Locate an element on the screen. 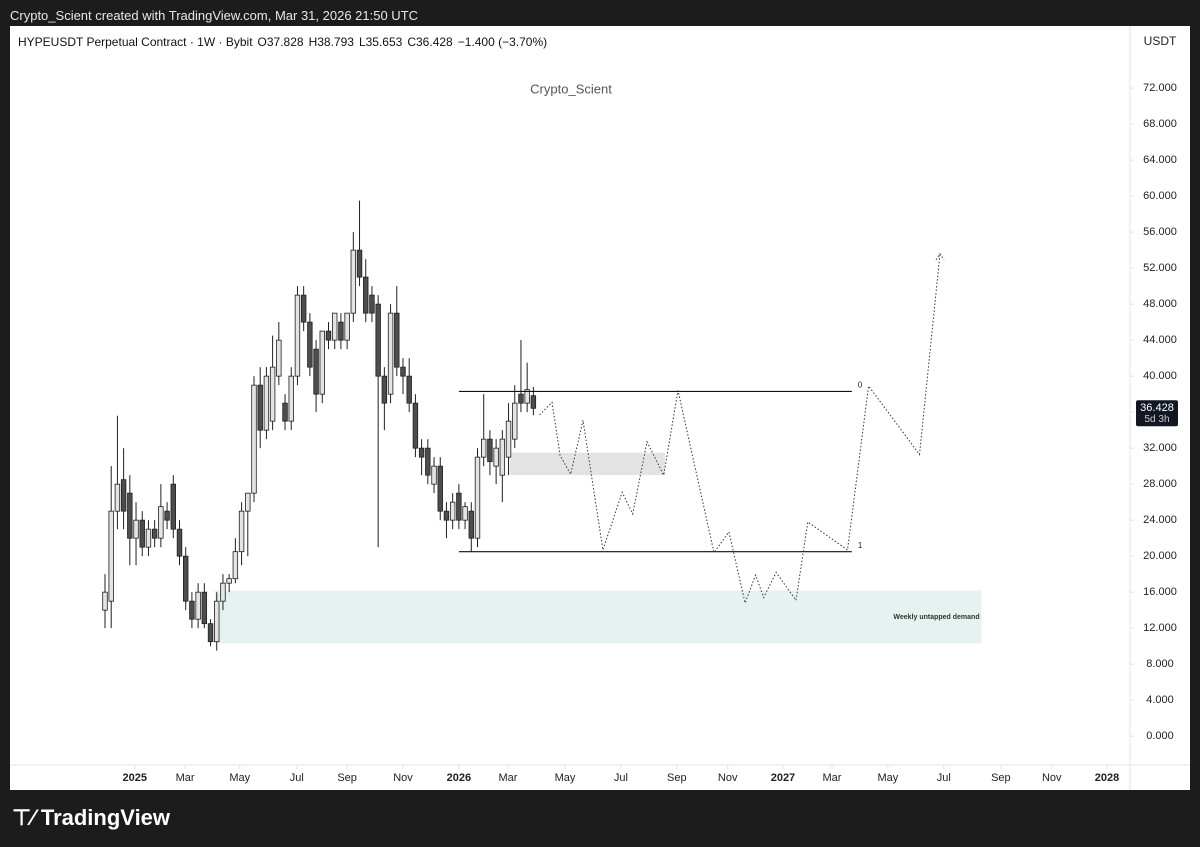 Image resolution: width=1200 pixels, height=847 pixels. header-stat: H38.793 is located at coordinates (331, 42).